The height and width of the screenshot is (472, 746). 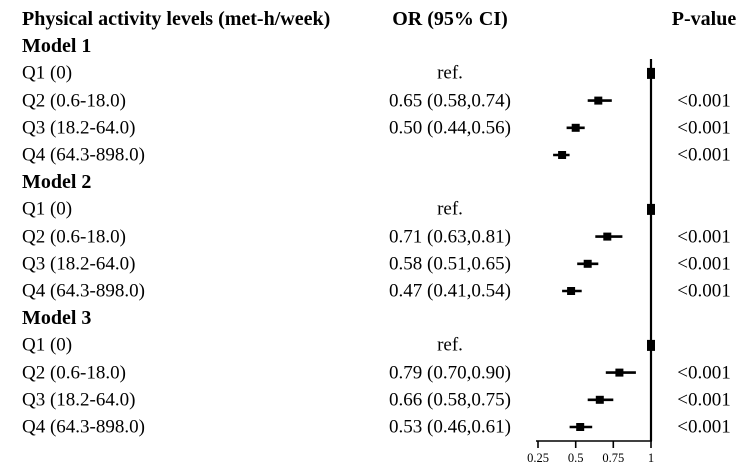 What do you see at coordinates (613, 458) in the screenshot?
I see `axis-tick-label: 0.75` at bounding box center [613, 458].